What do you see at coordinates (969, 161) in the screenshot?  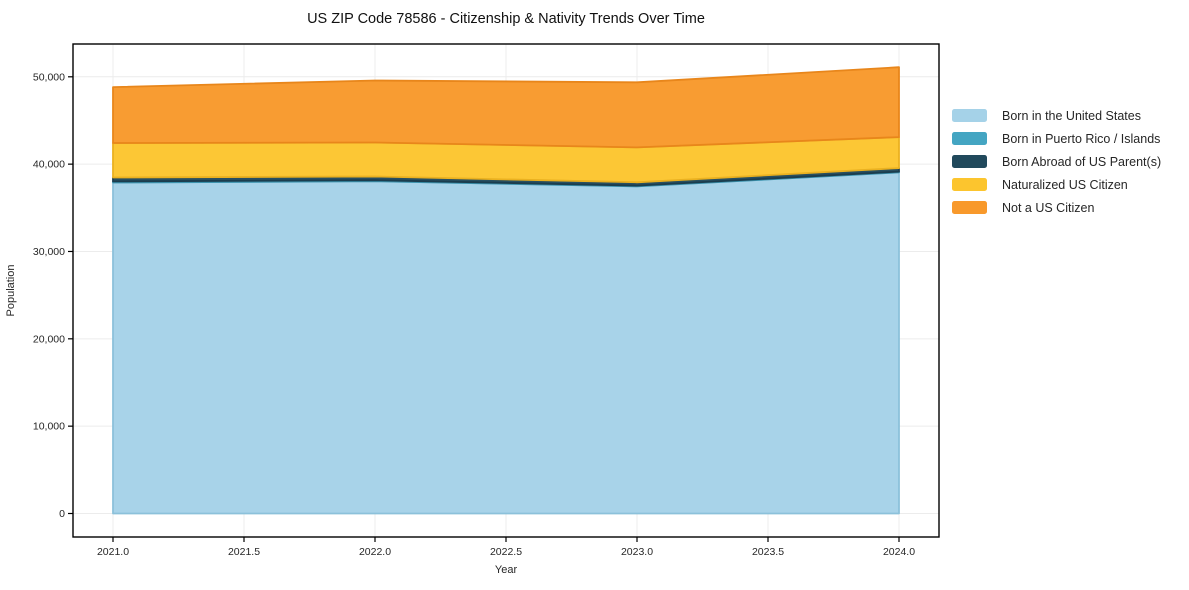 I see `legend-swatch-born-abroad` at bounding box center [969, 161].